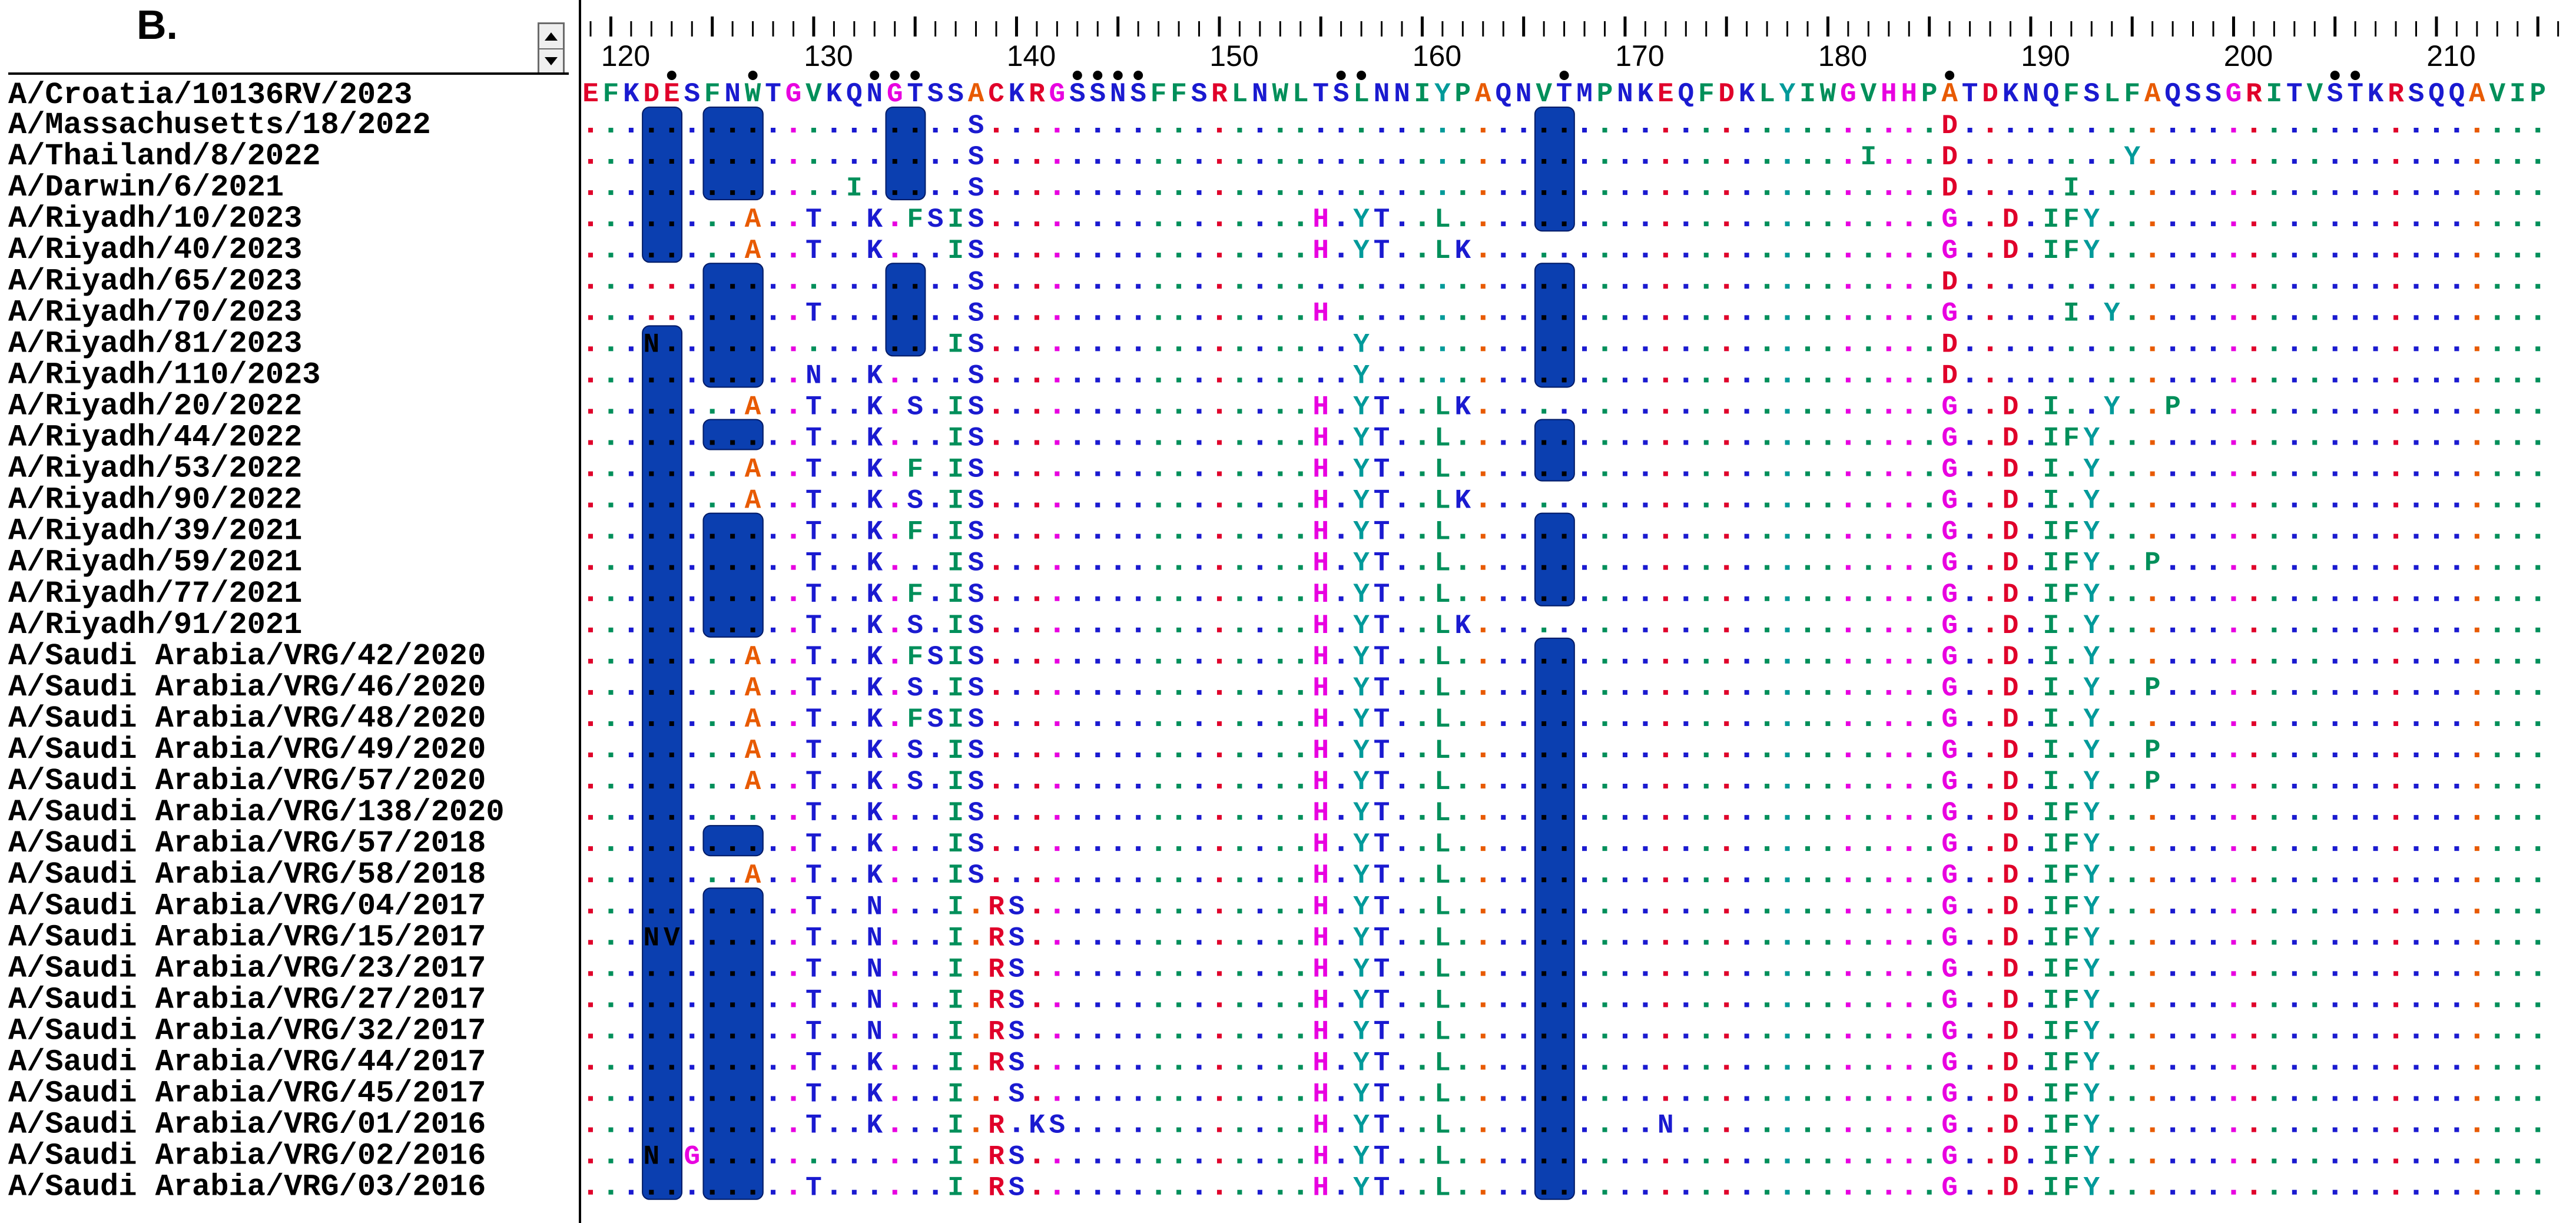 This screenshot has height=1223, width=2576. What do you see at coordinates (733, 435) in the screenshot?
I see `glycosylation-site-box` at bounding box center [733, 435].